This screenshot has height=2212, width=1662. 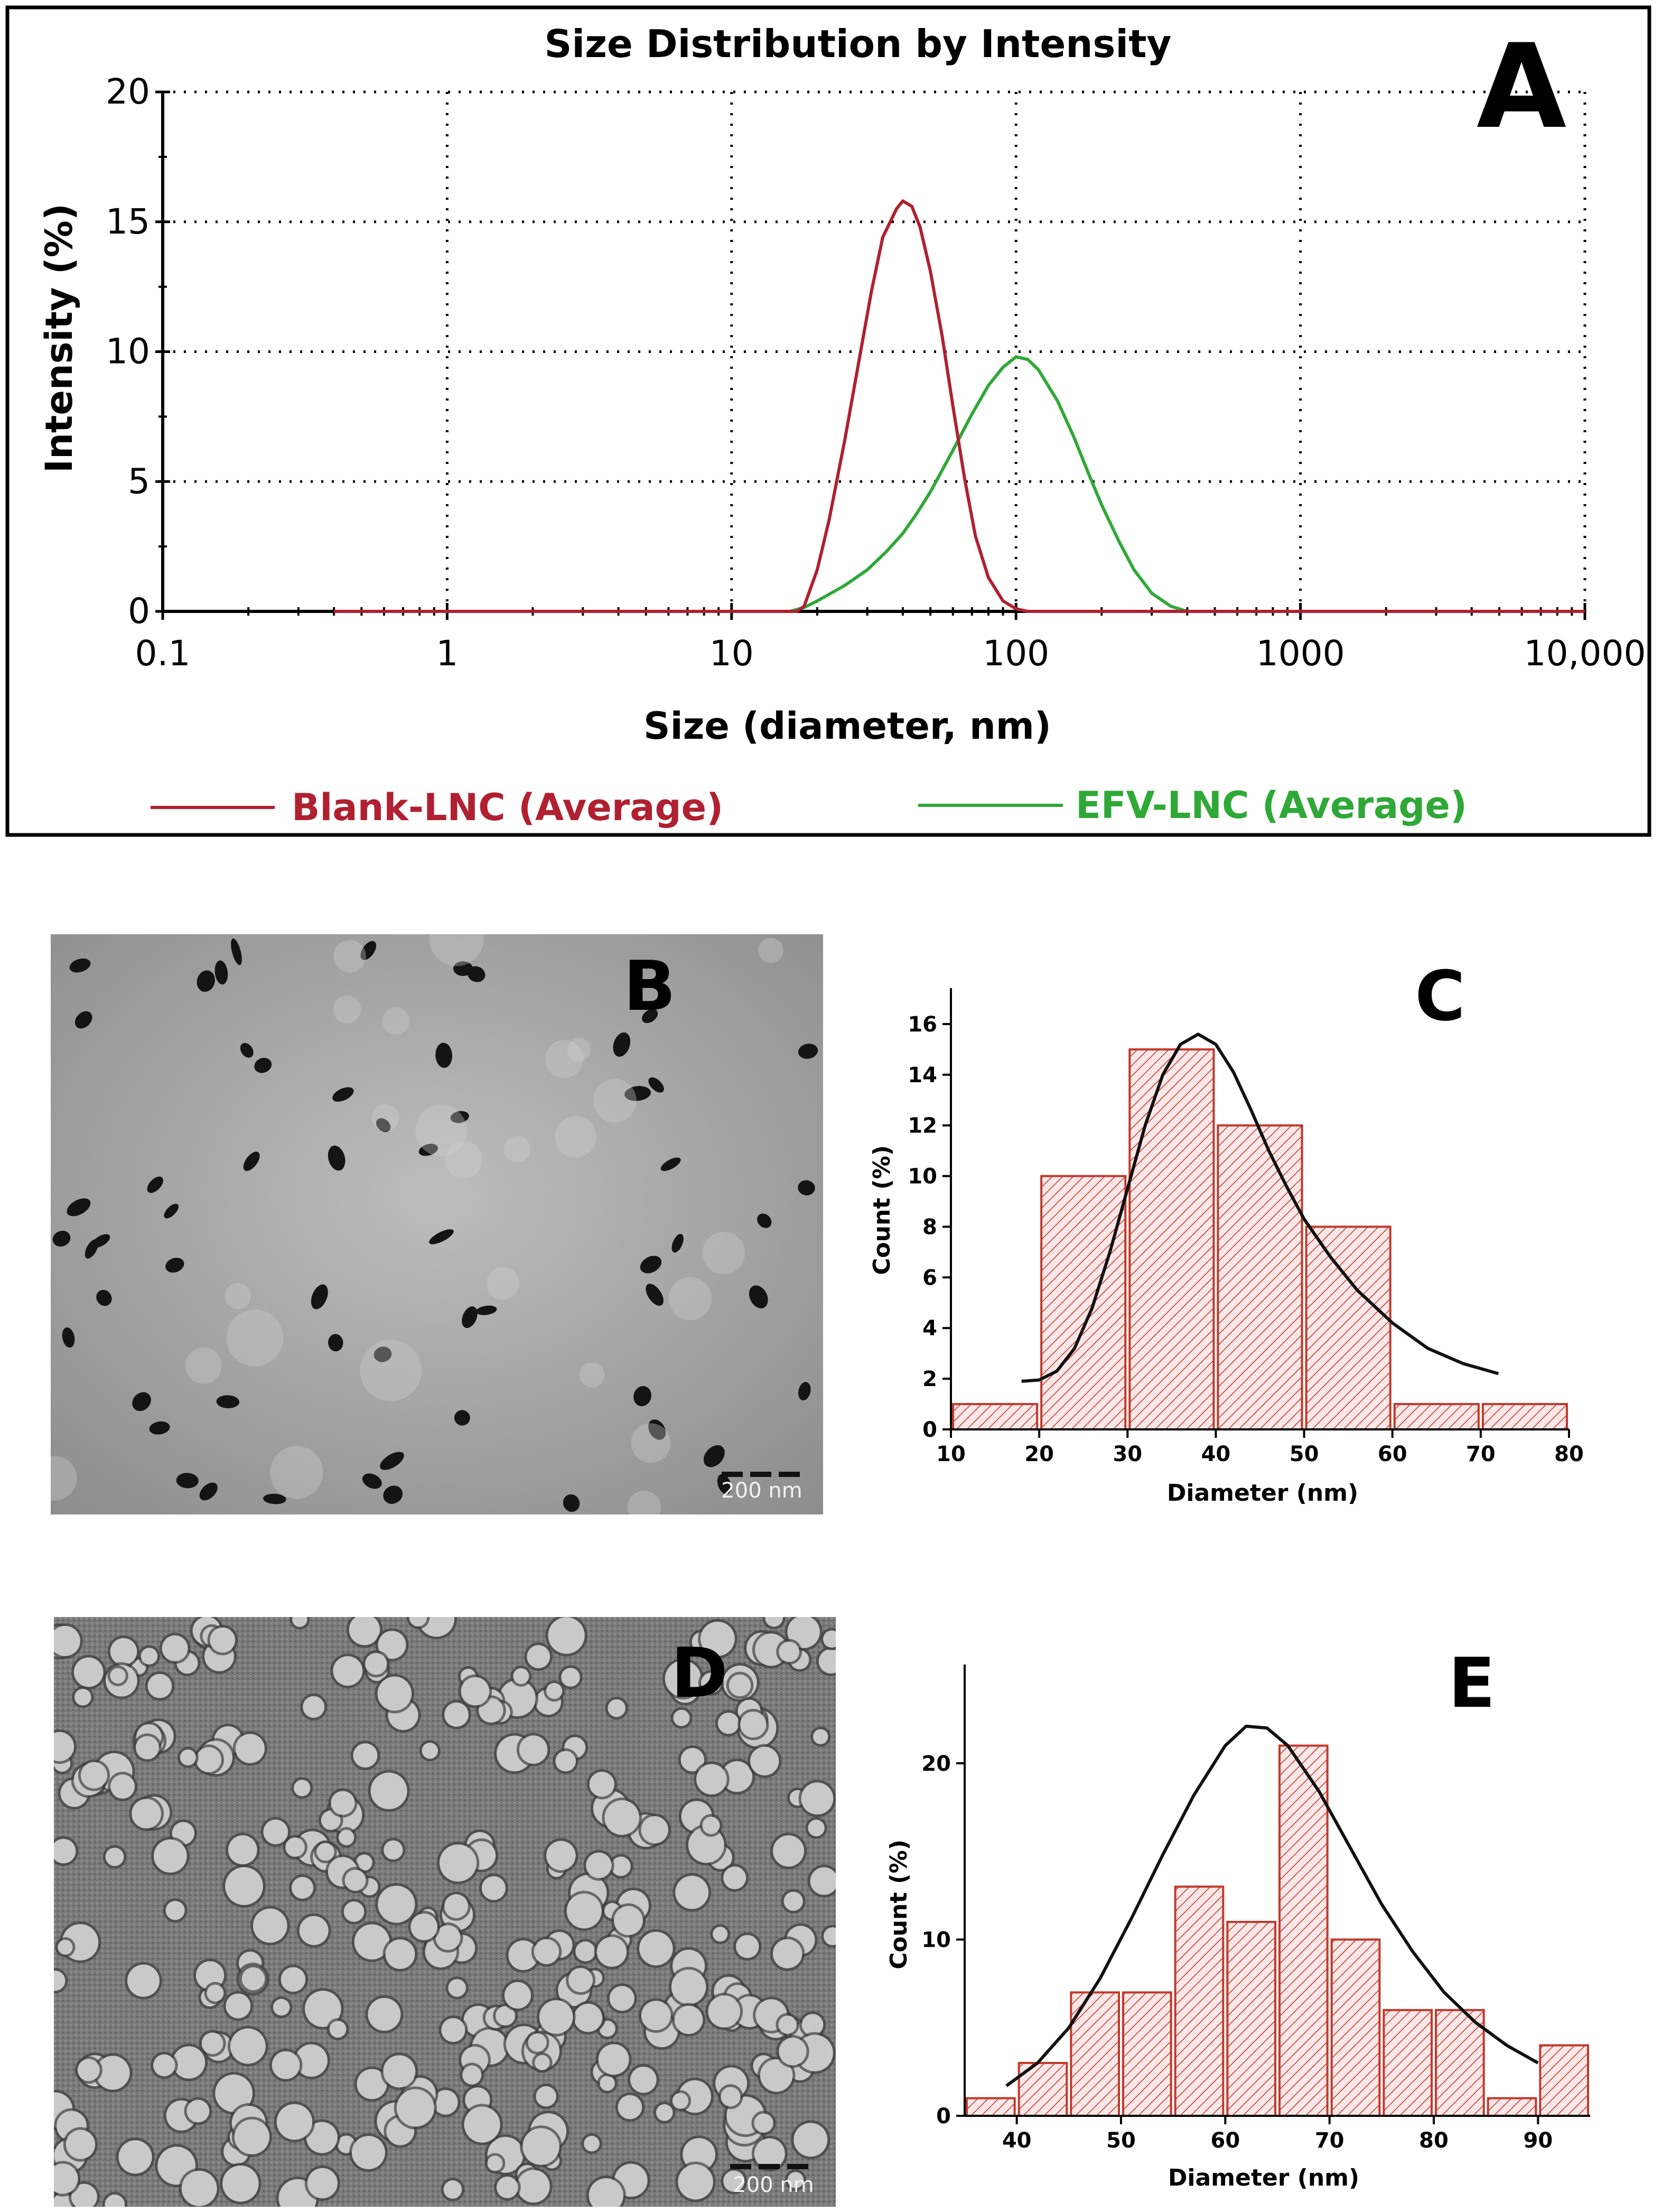 What do you see at coordinates (1017, 2141) in the screenshot?
I see `histogram-xtick-label: 40` at bounding box center [1017, 2141].